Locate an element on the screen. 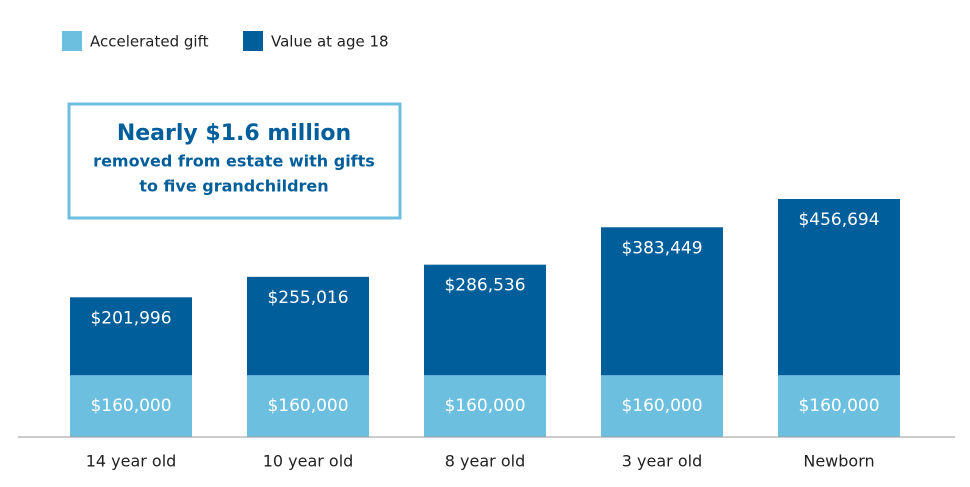 This screenshot has width=970, height=487. annotation-box is located at coordinates (234, 161).